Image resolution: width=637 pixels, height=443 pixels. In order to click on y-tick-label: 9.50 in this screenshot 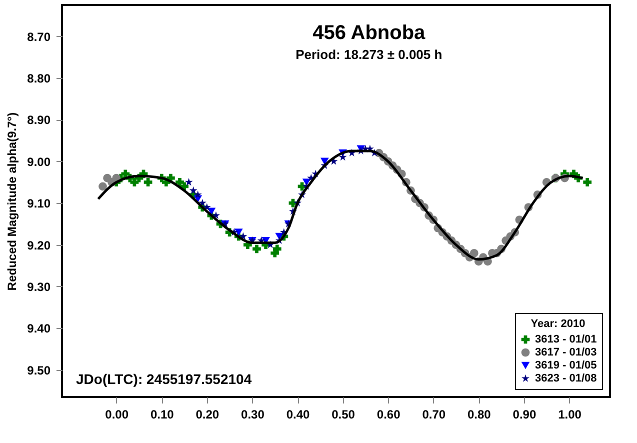, I will do `click(39, 370)`.